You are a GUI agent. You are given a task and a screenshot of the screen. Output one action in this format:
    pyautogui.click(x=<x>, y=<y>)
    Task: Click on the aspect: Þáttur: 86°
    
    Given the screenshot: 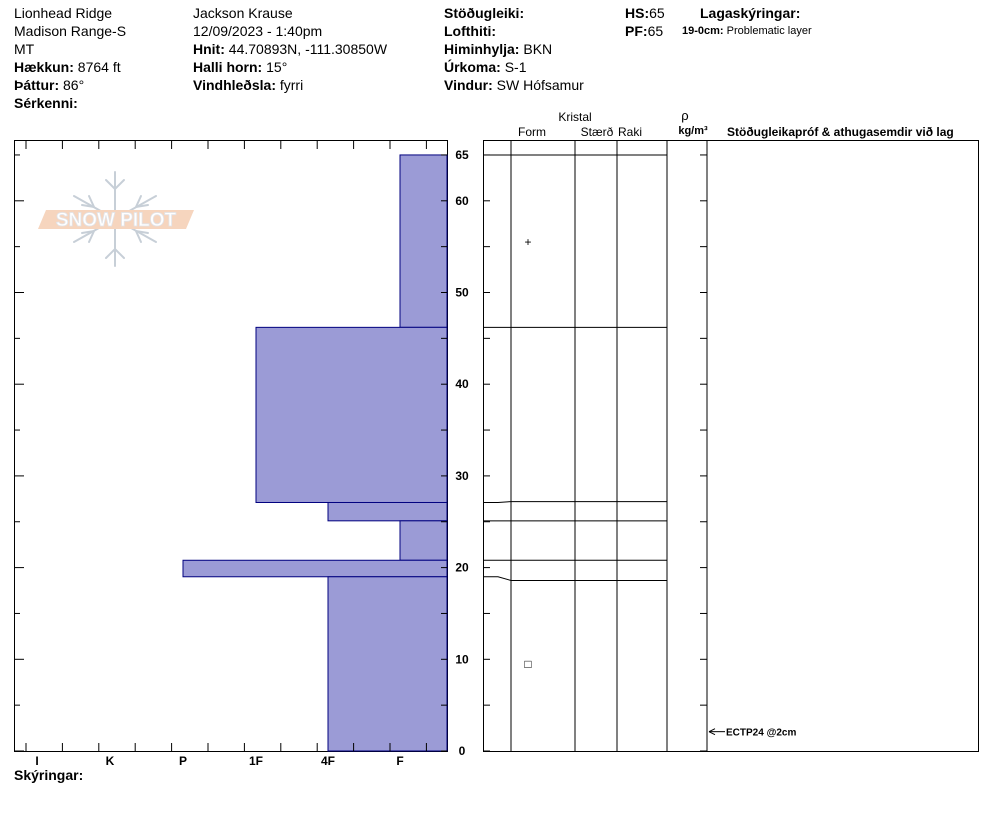 What is the action you would take?
    pyautogui.click(x=49, y=85)
    